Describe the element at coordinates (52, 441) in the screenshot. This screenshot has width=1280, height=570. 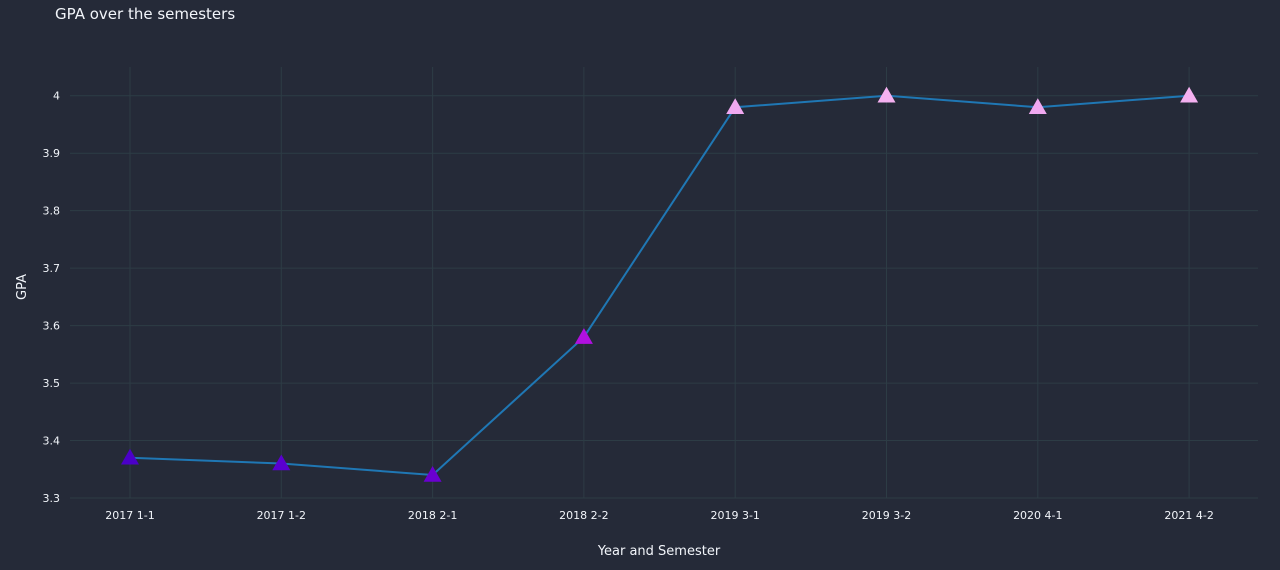
I see `y-tick-label: 3.4` at that location.